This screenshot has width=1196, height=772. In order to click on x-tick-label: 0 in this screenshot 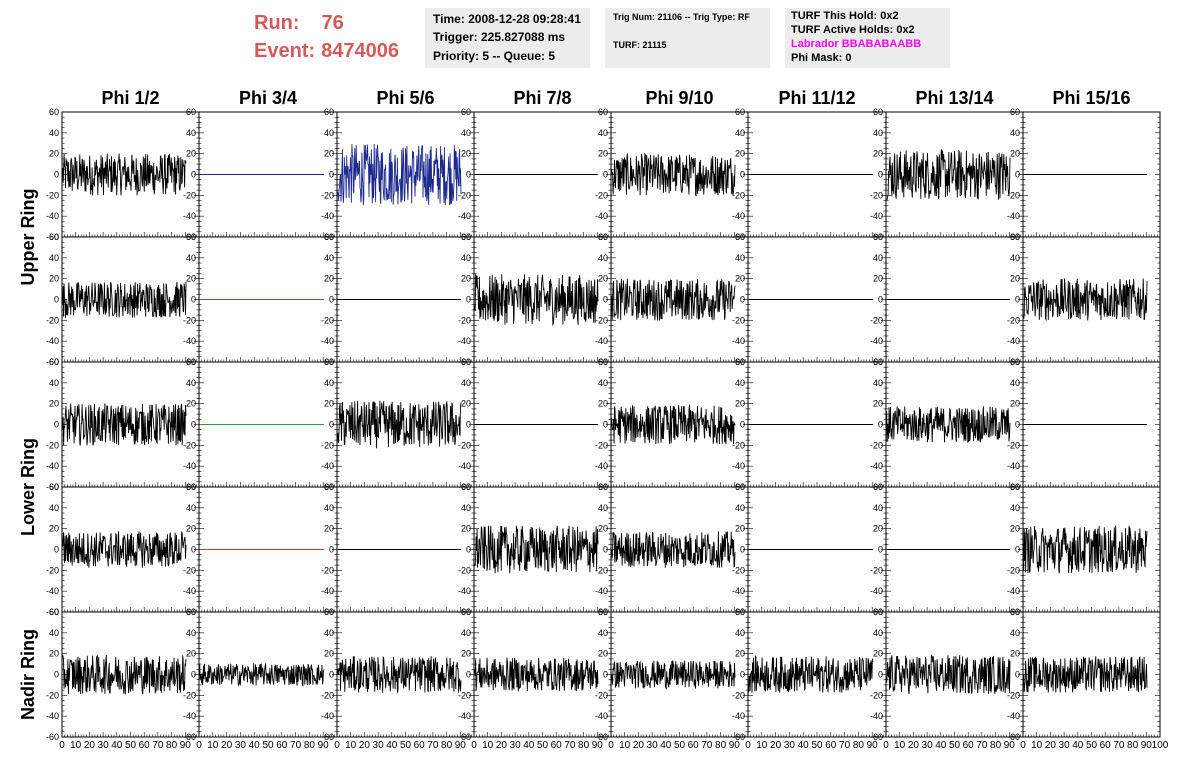, I will do `click(886, 745)`.